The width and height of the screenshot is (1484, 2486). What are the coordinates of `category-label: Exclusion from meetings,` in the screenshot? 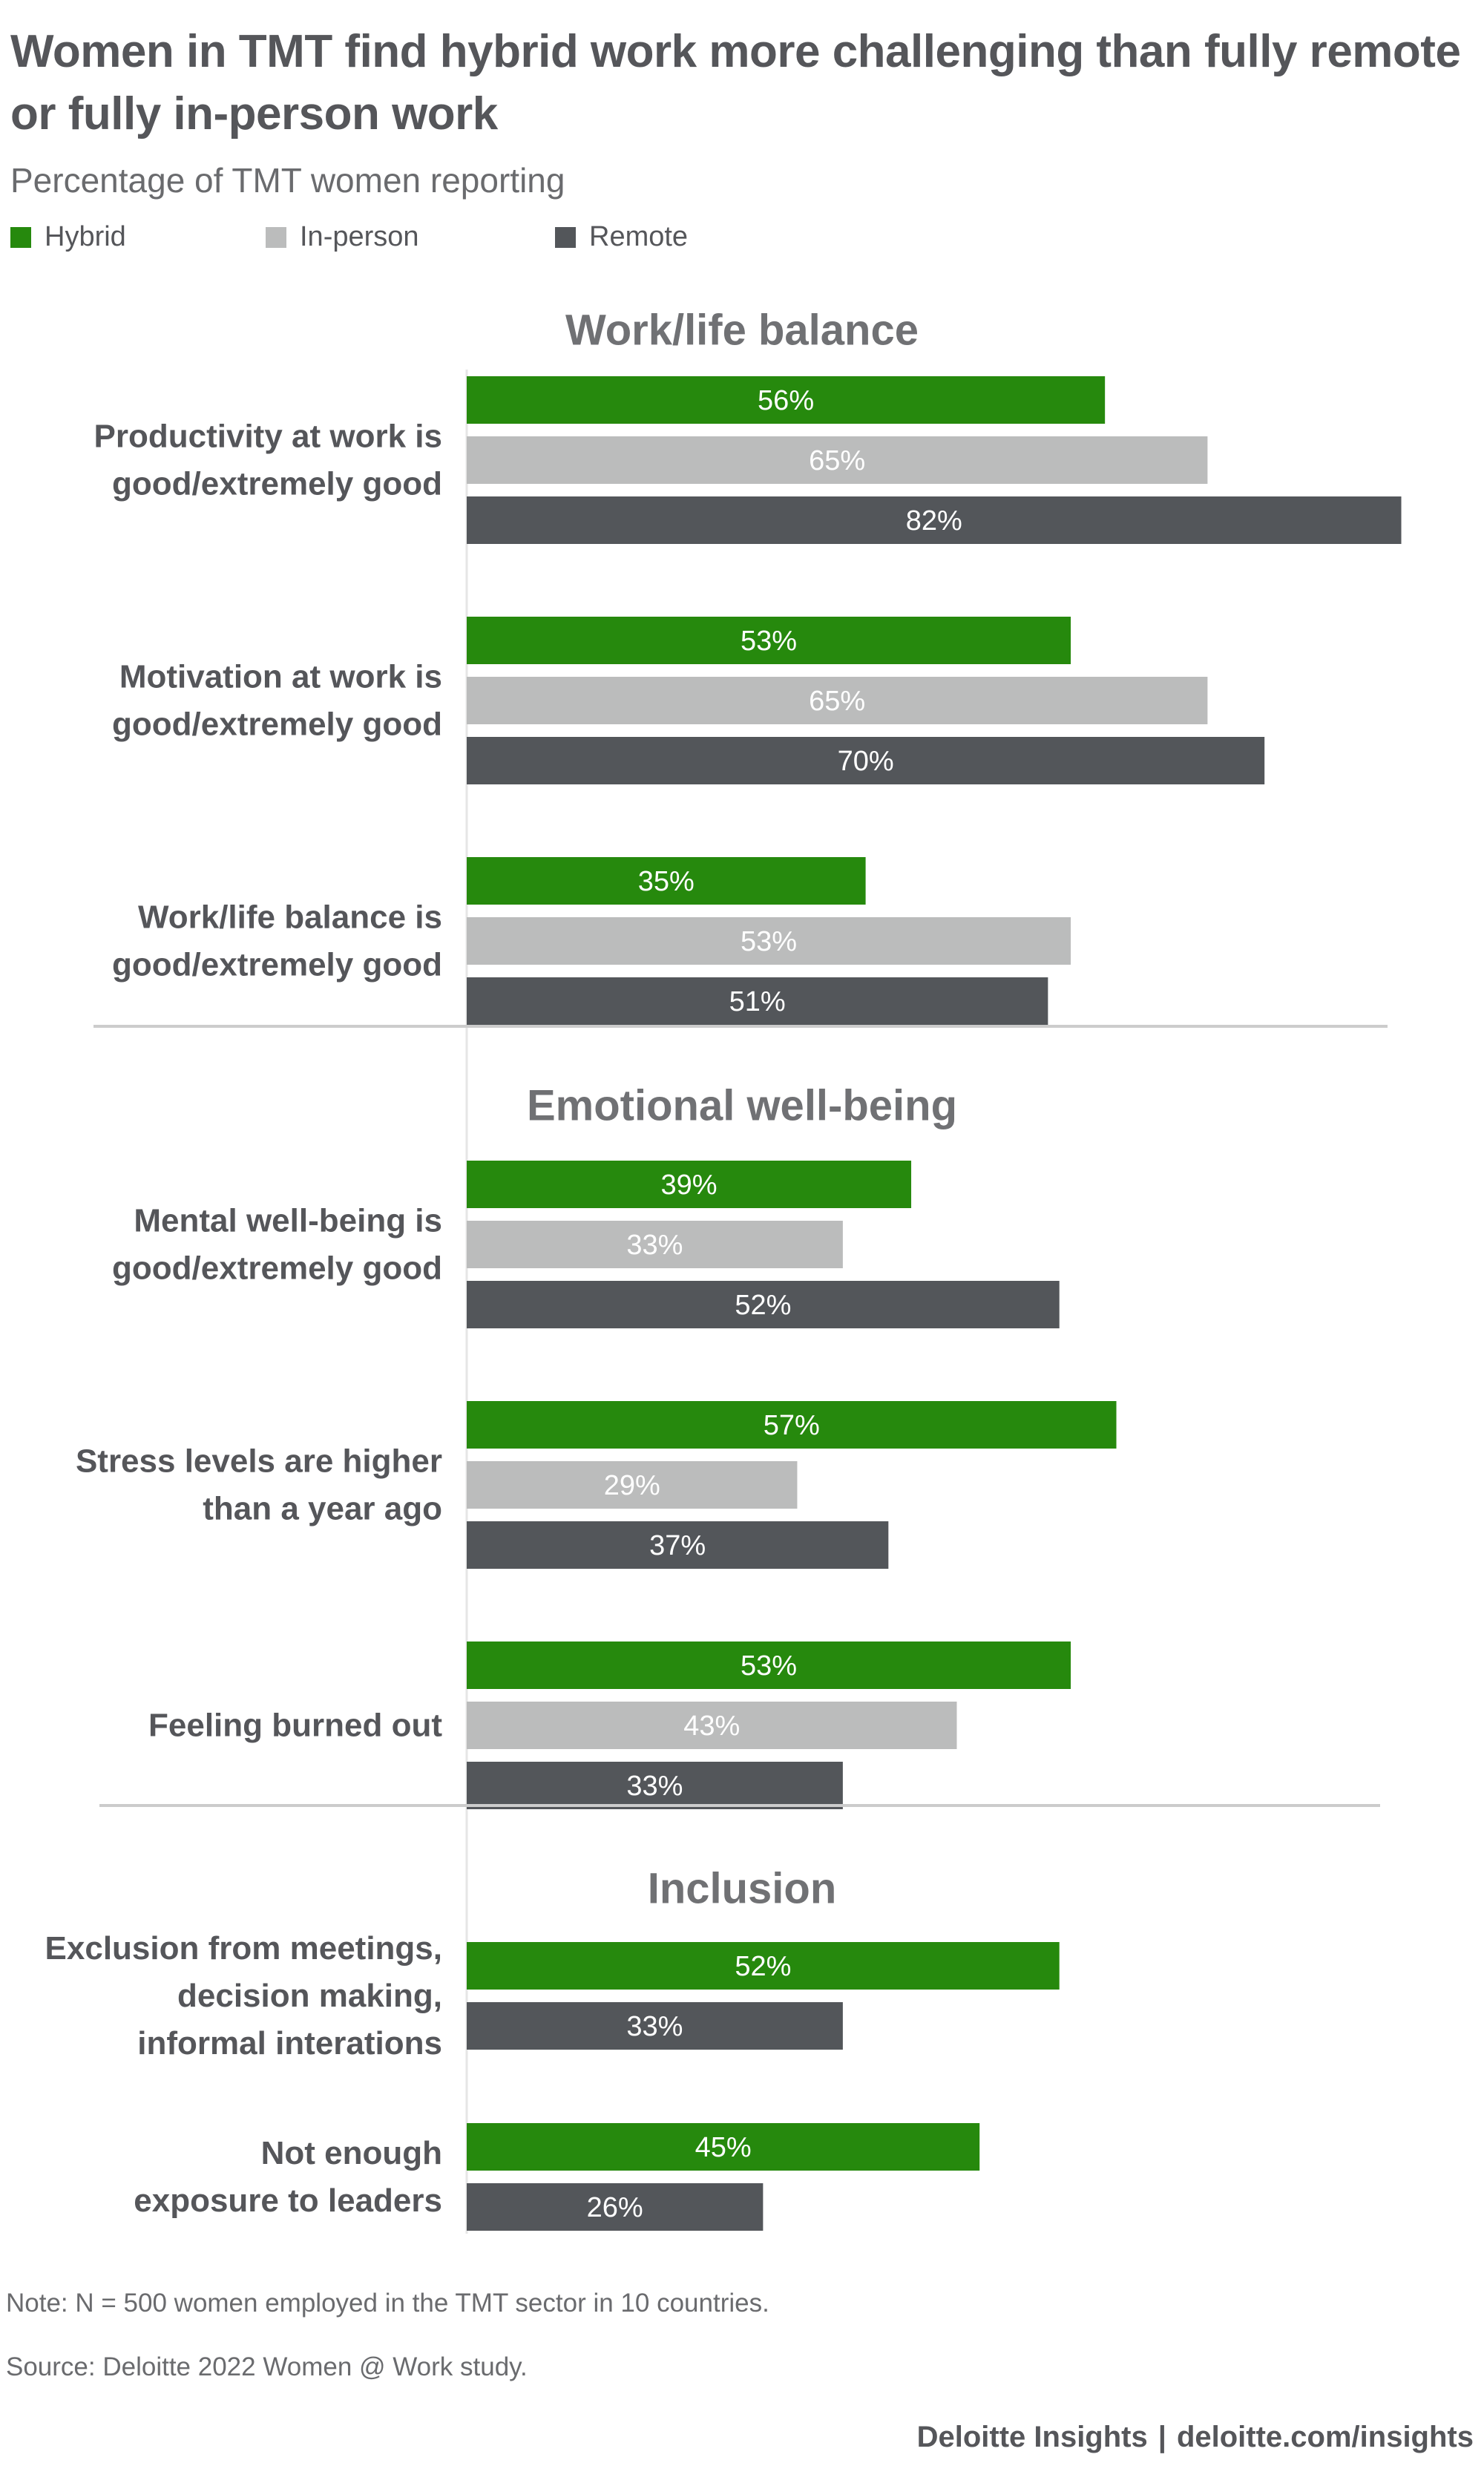 It's located at (243, 1949).